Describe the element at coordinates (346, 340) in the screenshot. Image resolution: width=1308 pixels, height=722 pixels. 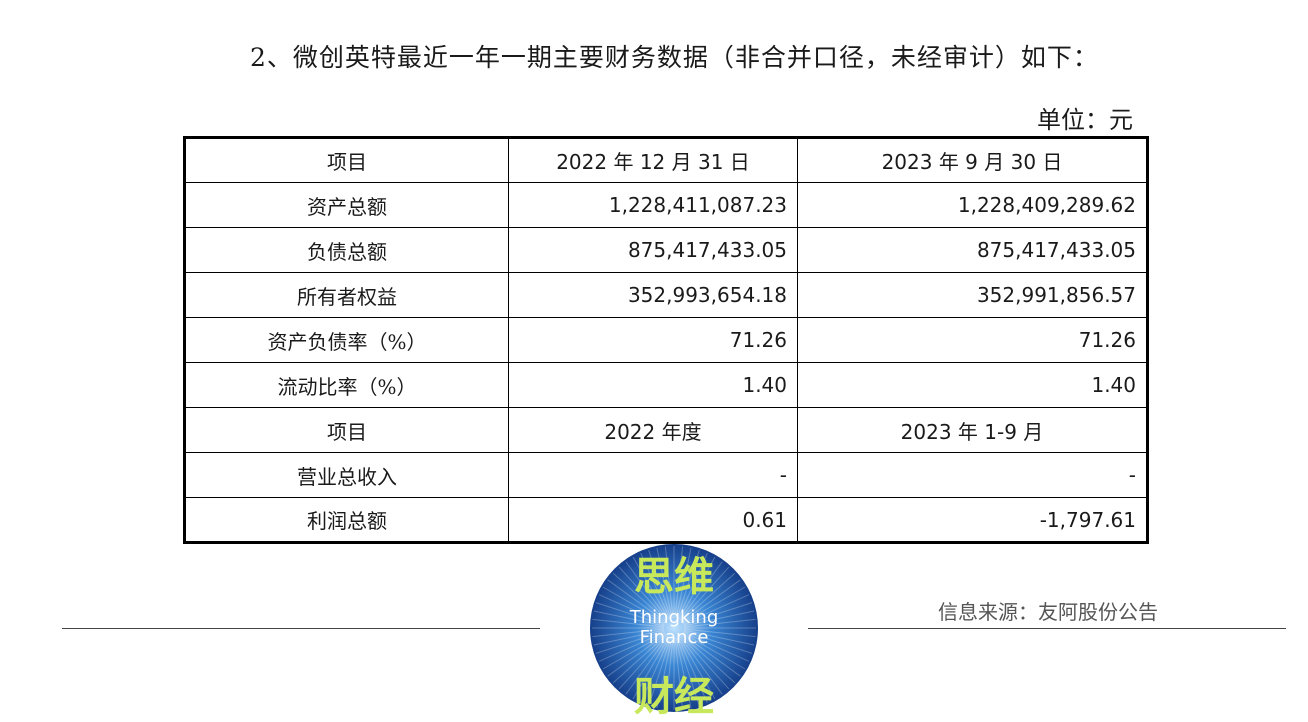
I see `row-label: 资产负债率（%）` at that location.